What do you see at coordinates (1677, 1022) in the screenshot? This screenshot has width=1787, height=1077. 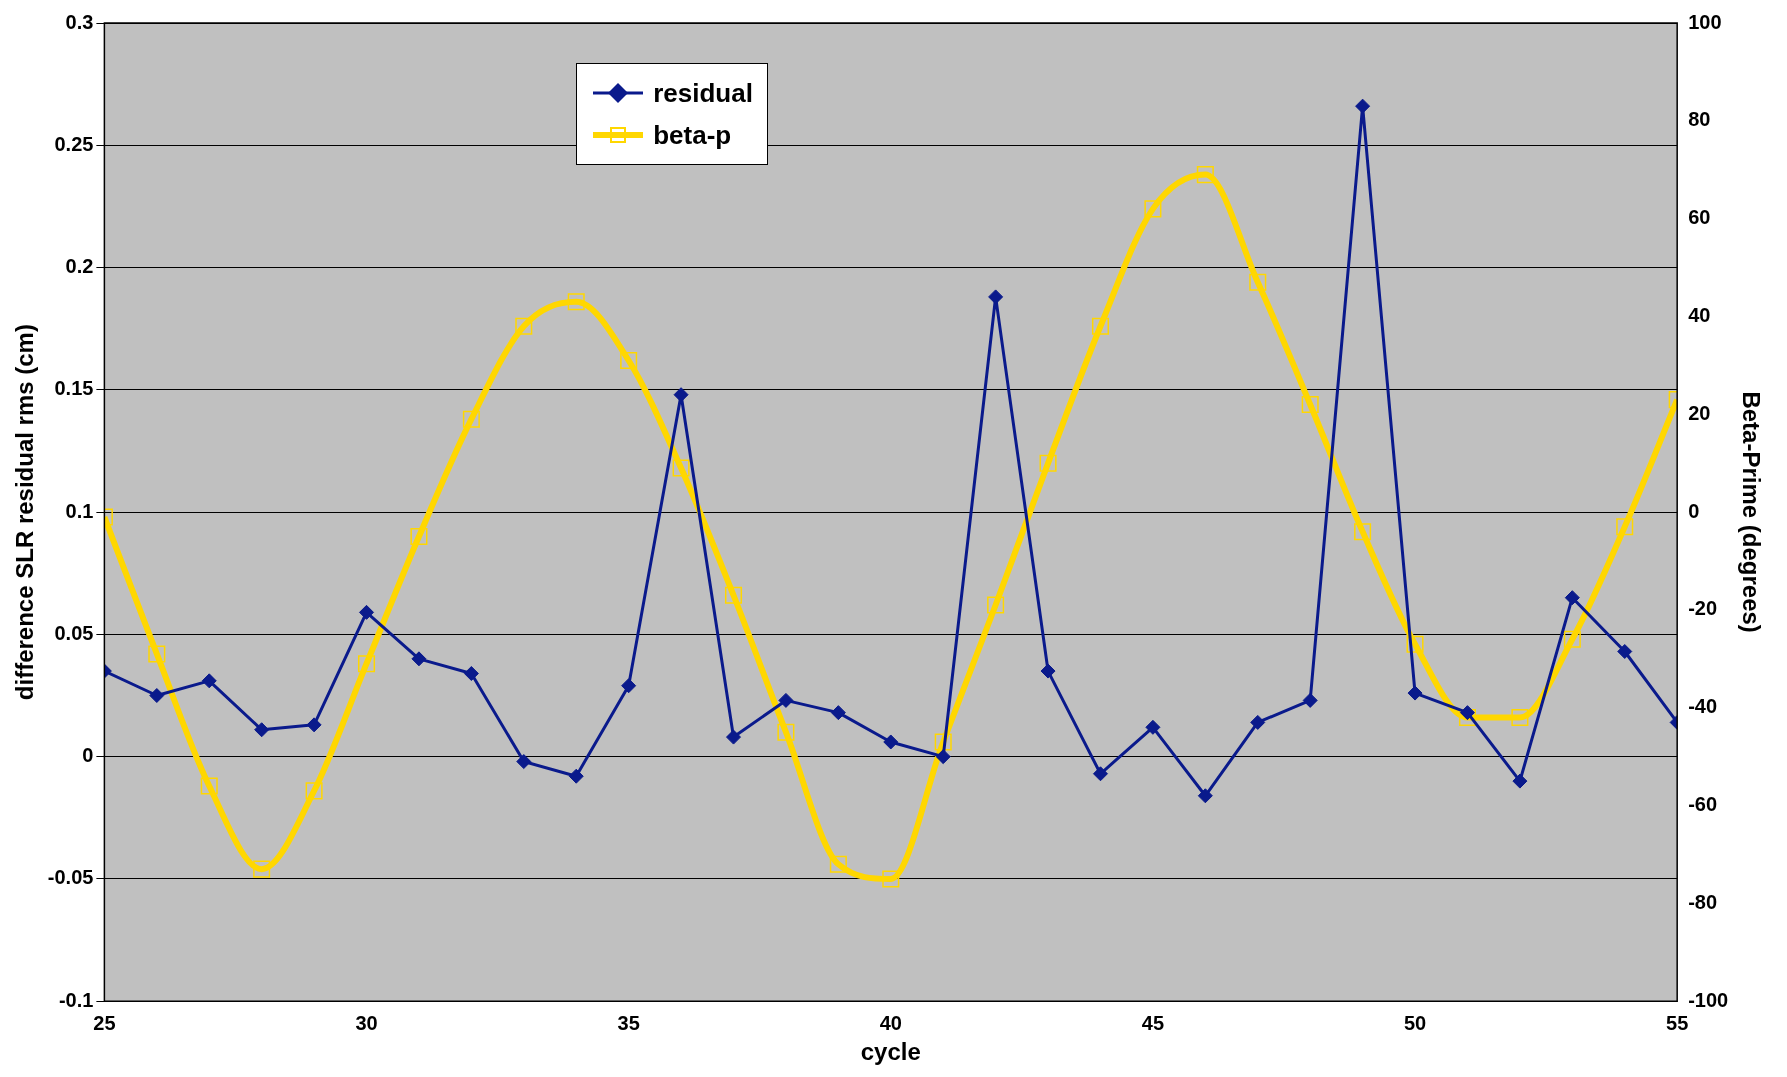 I see `x-tick-label: 55` at bounding box center [1677, 1022].